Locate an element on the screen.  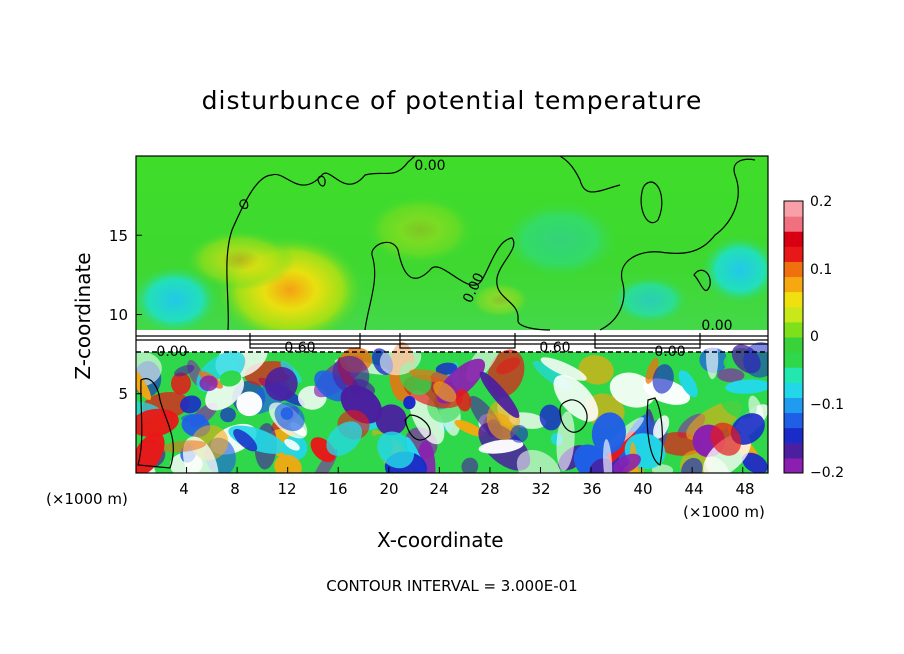
y-tick-marks is located at coordinates (139, 314).